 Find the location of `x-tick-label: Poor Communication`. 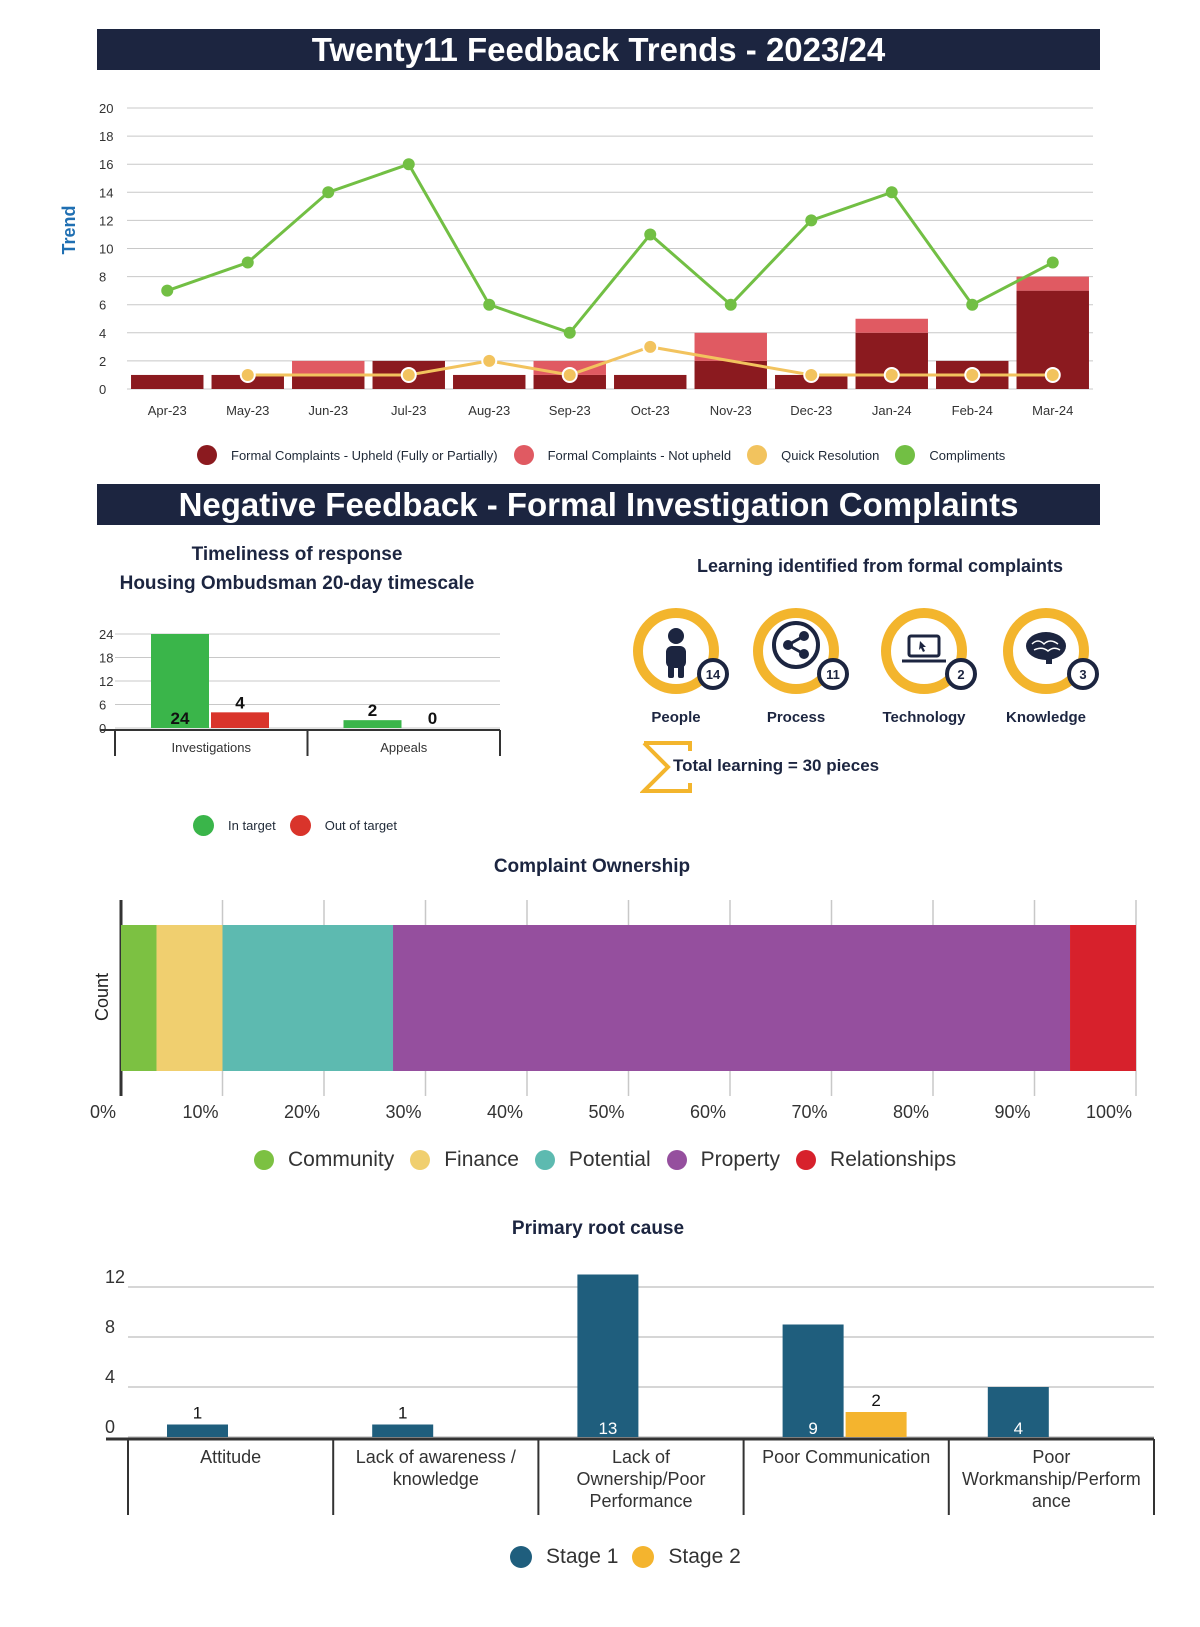

x-tick-label: Poor Communication is located at coordinates (846, 1457).